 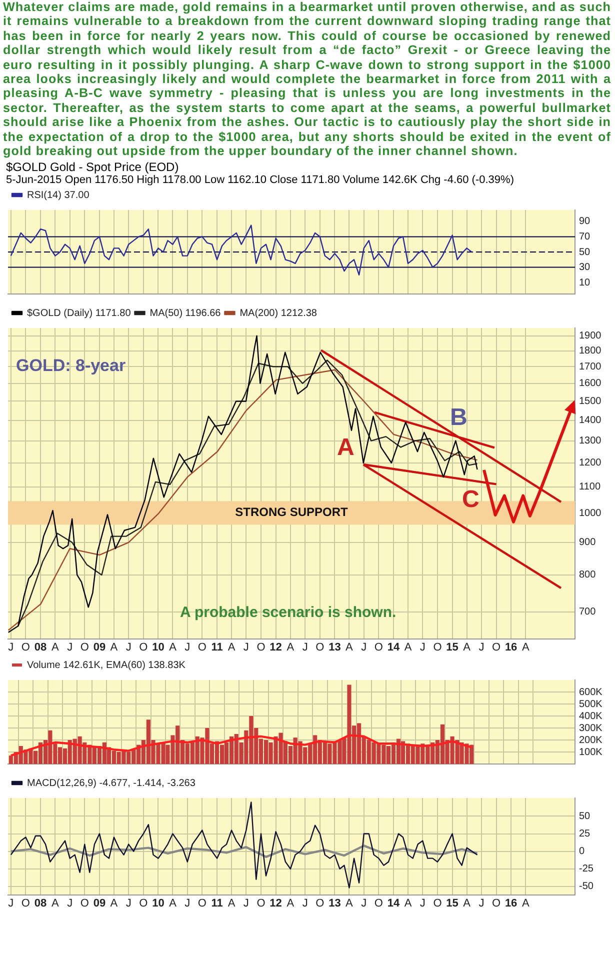 I want to click on y-tick-label: 1800, so click(x=590, y=352).